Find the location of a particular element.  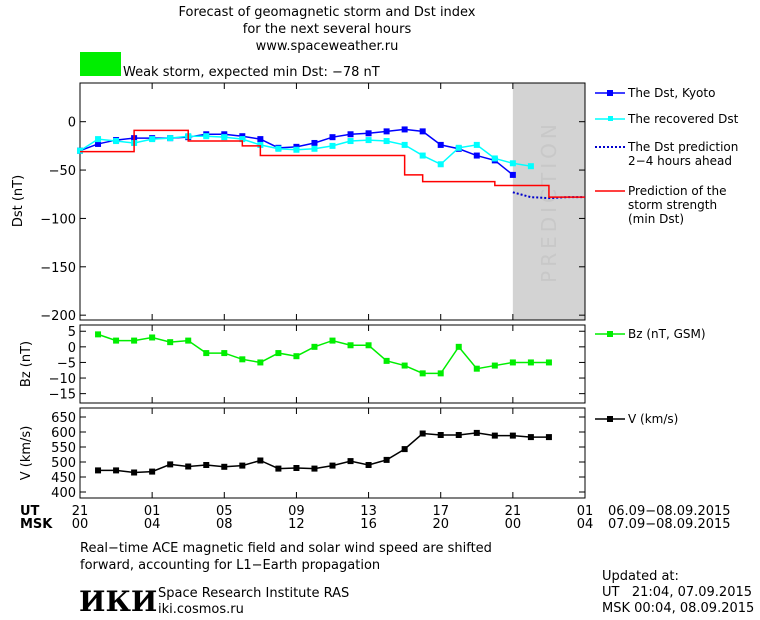

y-tick-label: 450 is located at coordinates (63, 478).